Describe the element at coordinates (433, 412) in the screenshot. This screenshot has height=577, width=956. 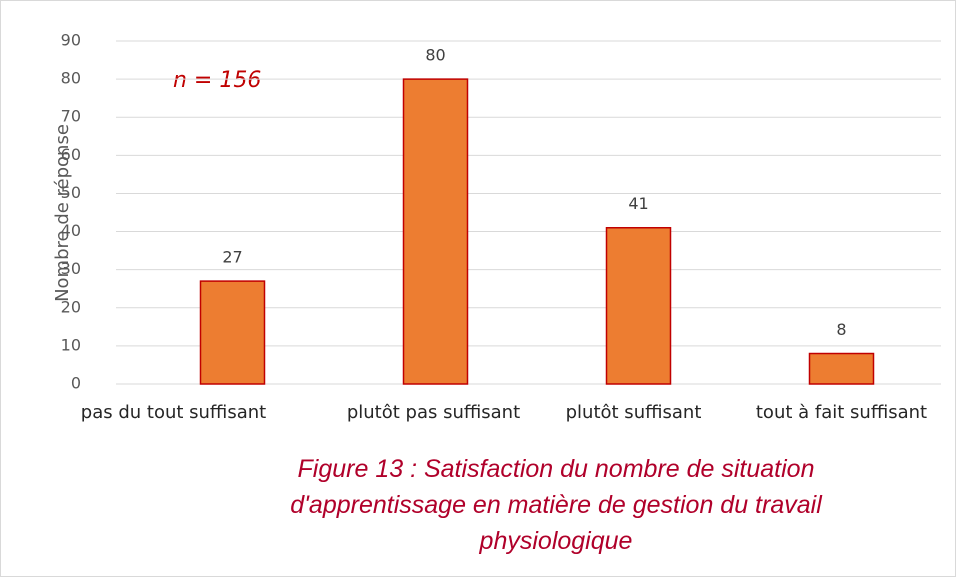
I see `x-tick-label: plutôt pas suffisant` at that location.